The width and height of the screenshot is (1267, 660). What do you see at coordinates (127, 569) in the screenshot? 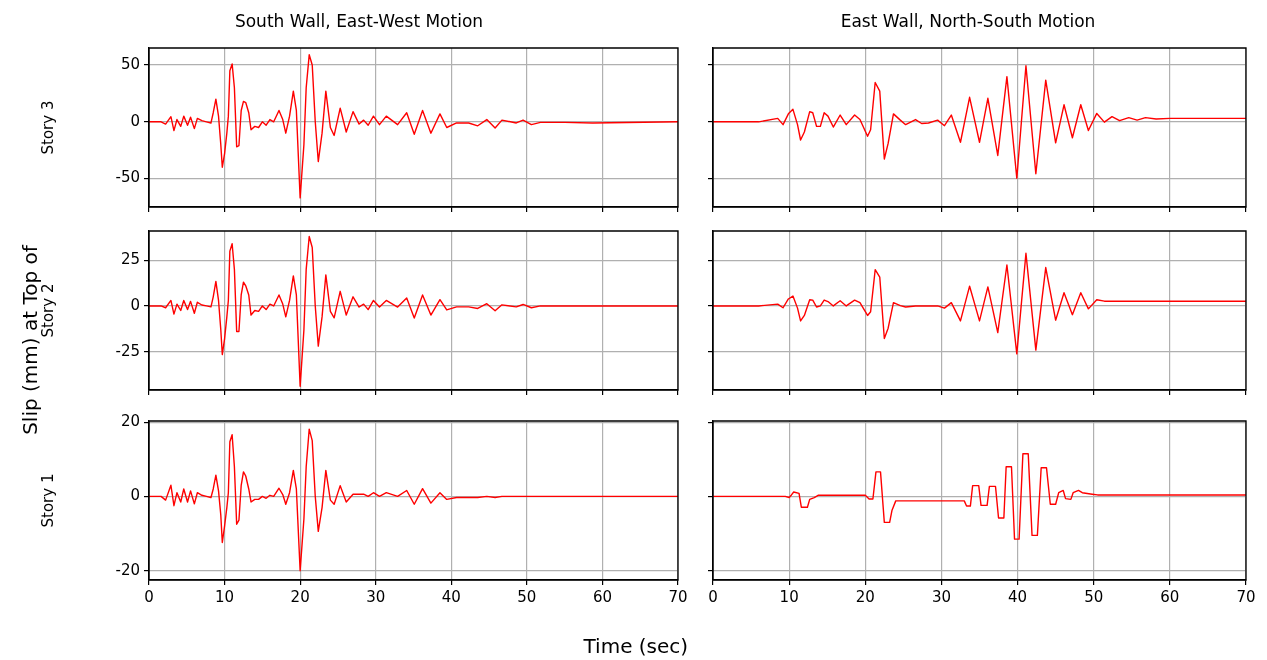
I see `y-tick-label: -20` at bounding box center [127, 569].